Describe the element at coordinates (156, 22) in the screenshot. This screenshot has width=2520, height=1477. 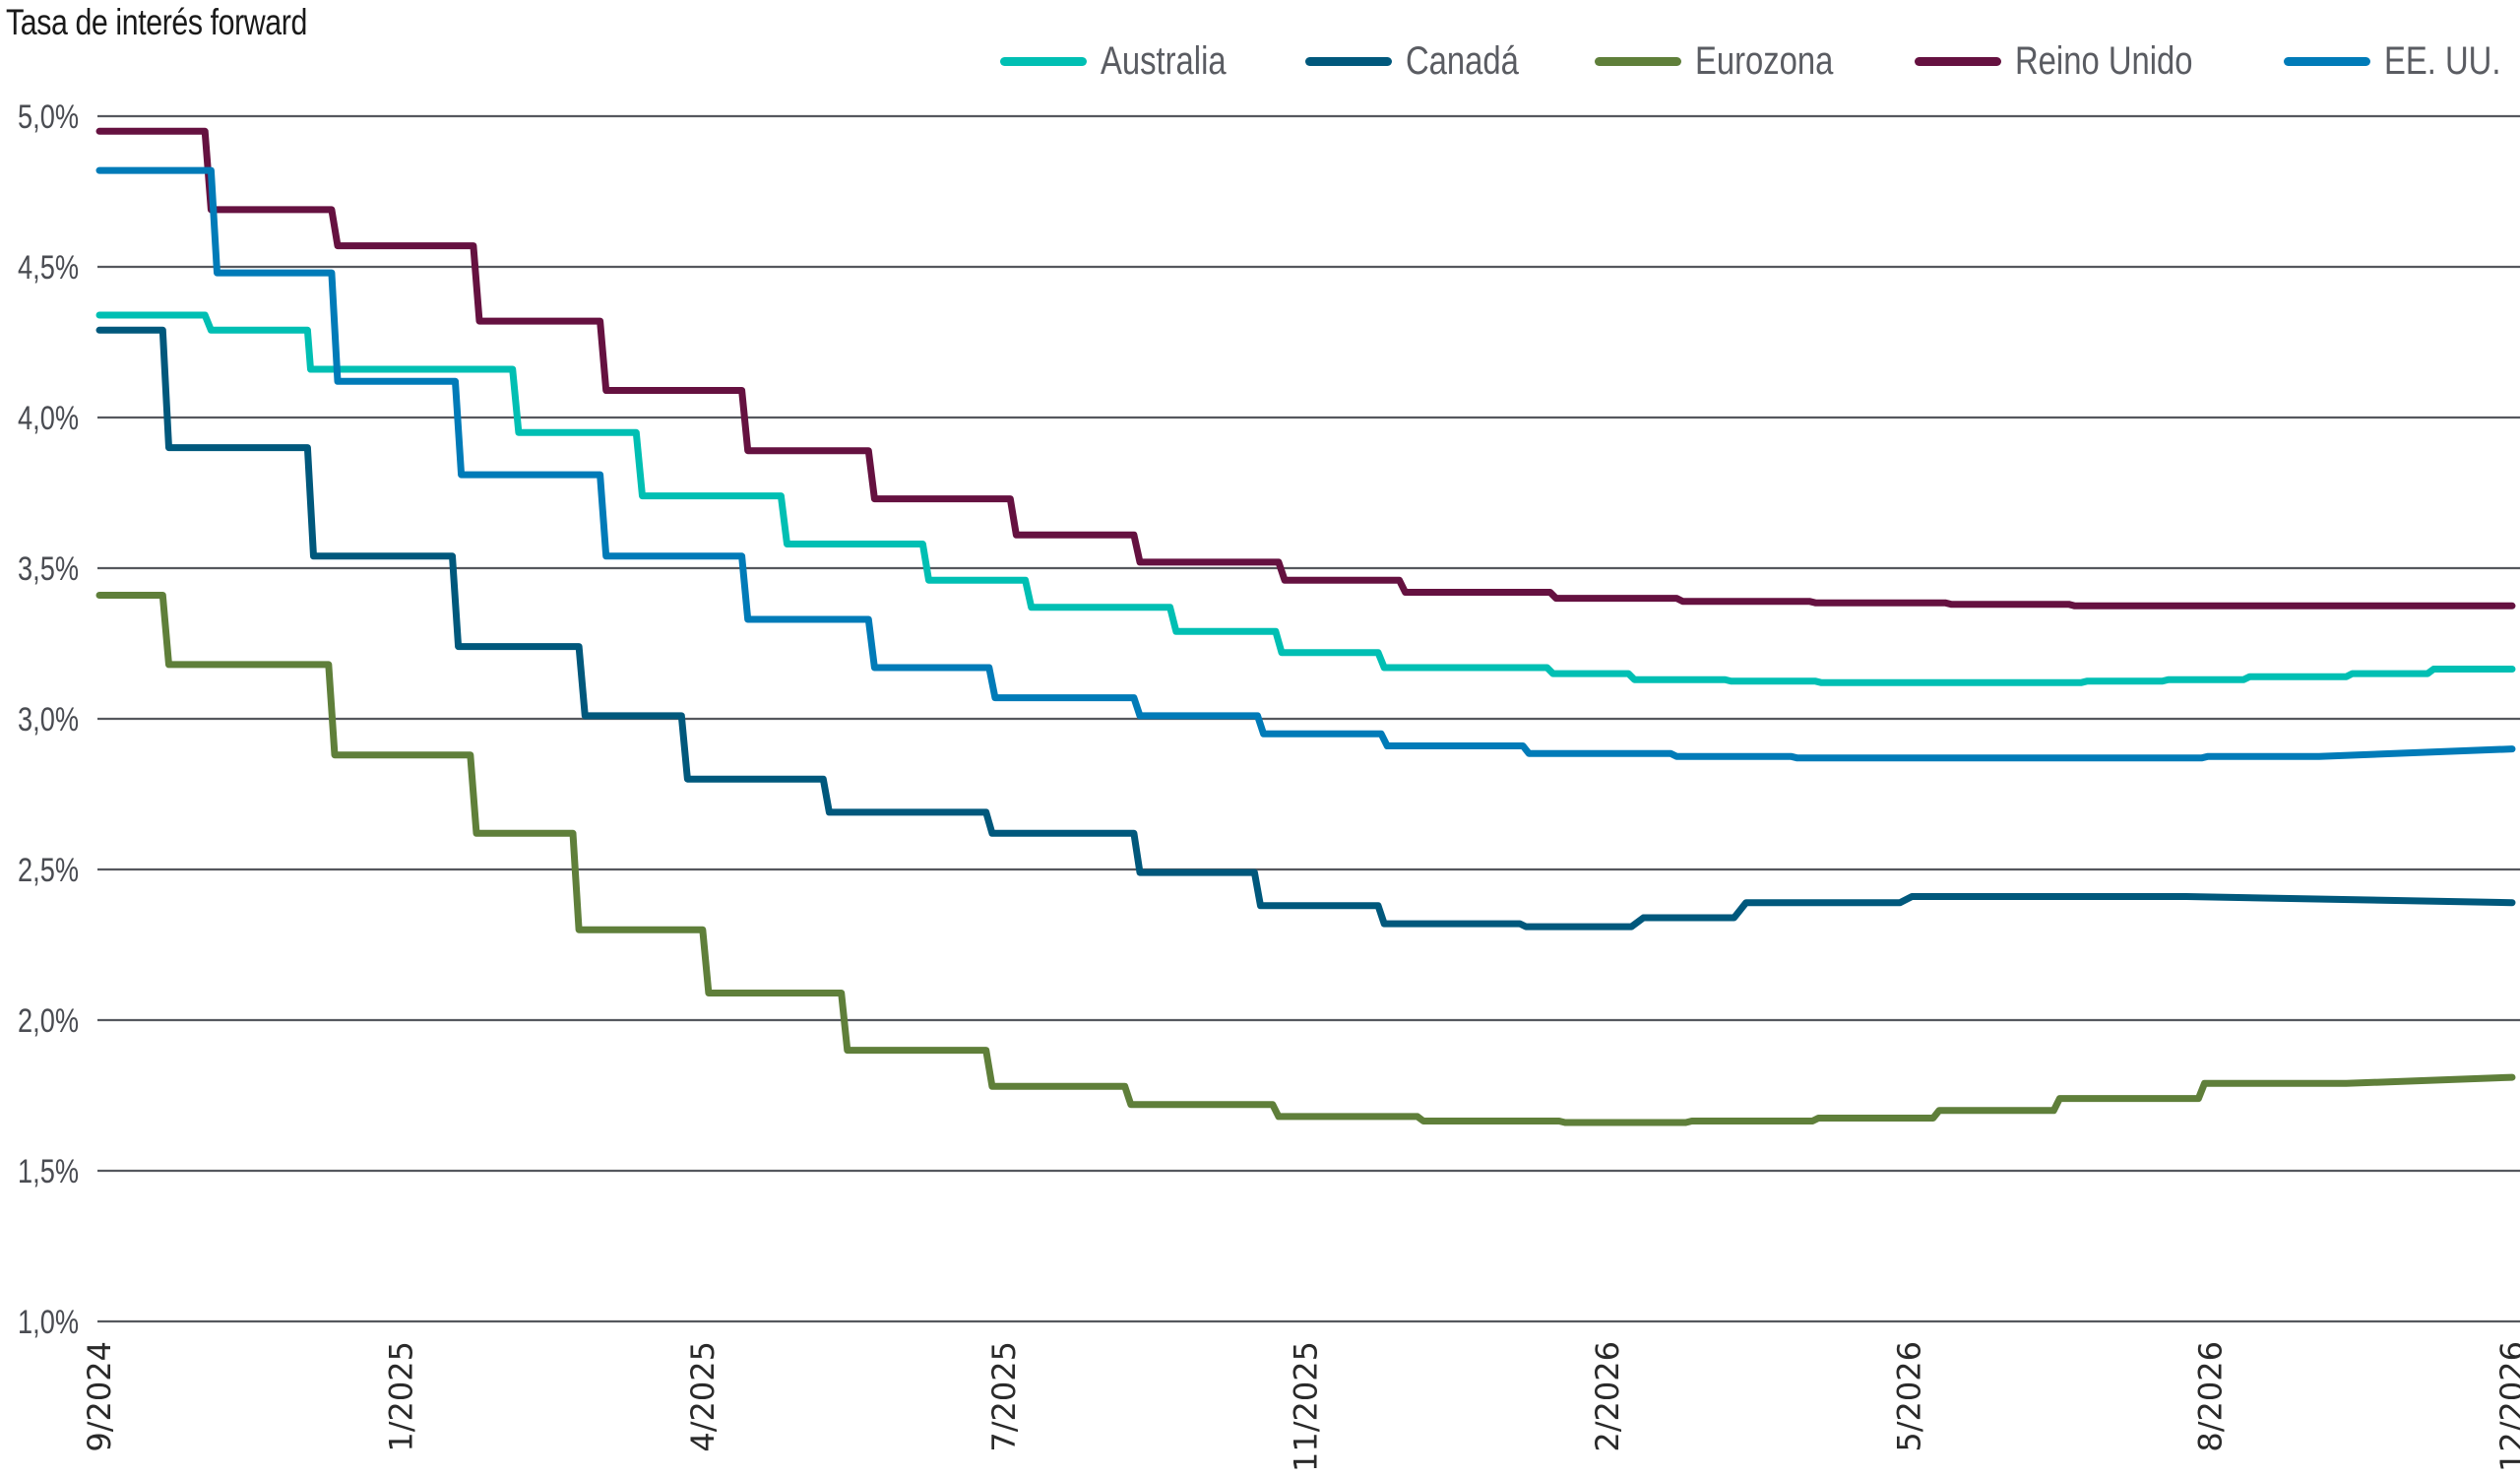
I see `chart-title: Tasa de interés forward` at that location.